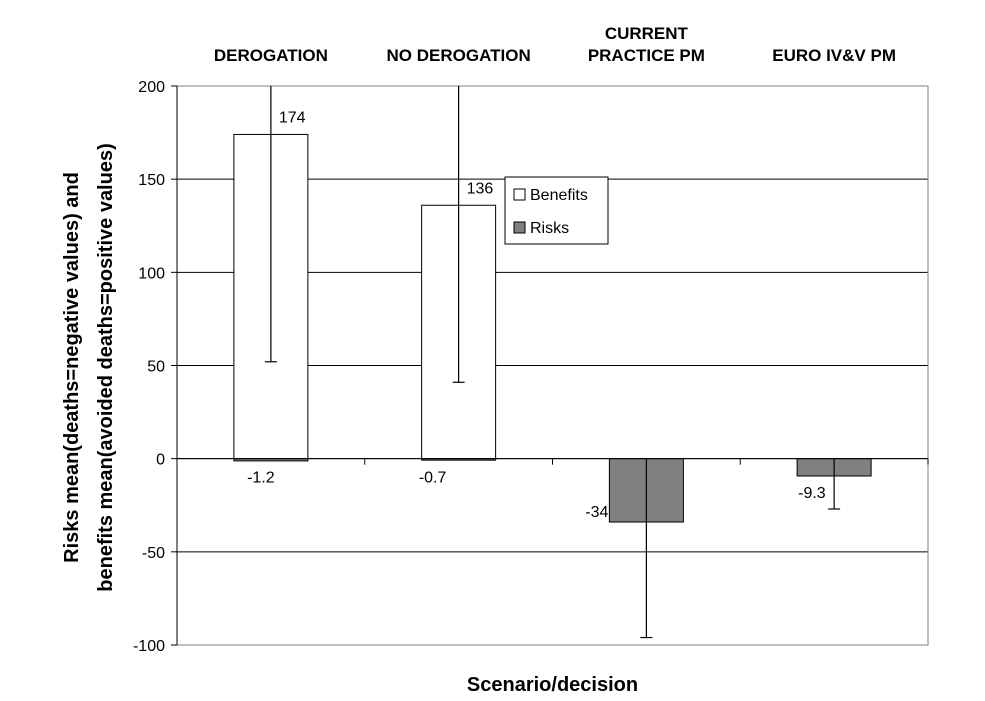 This screenshot has width=985, height=701. What do you see at coordinates (596, 512) in the screenshot?
I see `data-label: -34` at bounding box center [596, 512].